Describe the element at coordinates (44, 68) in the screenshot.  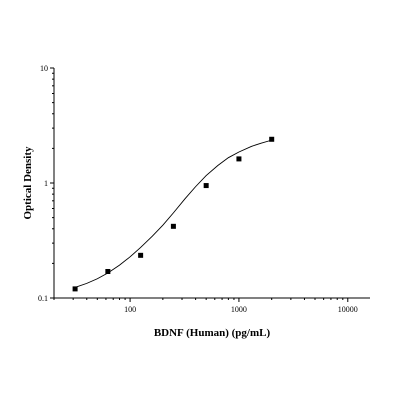
I see `y-tick-label: 10` at that location.